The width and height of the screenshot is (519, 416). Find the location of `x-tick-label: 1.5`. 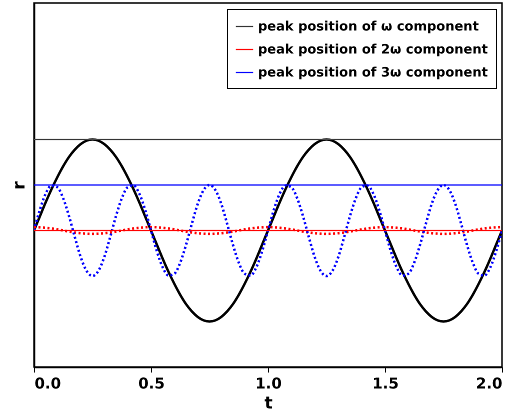

x-tick-label: 1.5 is located at coordinates (385, 383).